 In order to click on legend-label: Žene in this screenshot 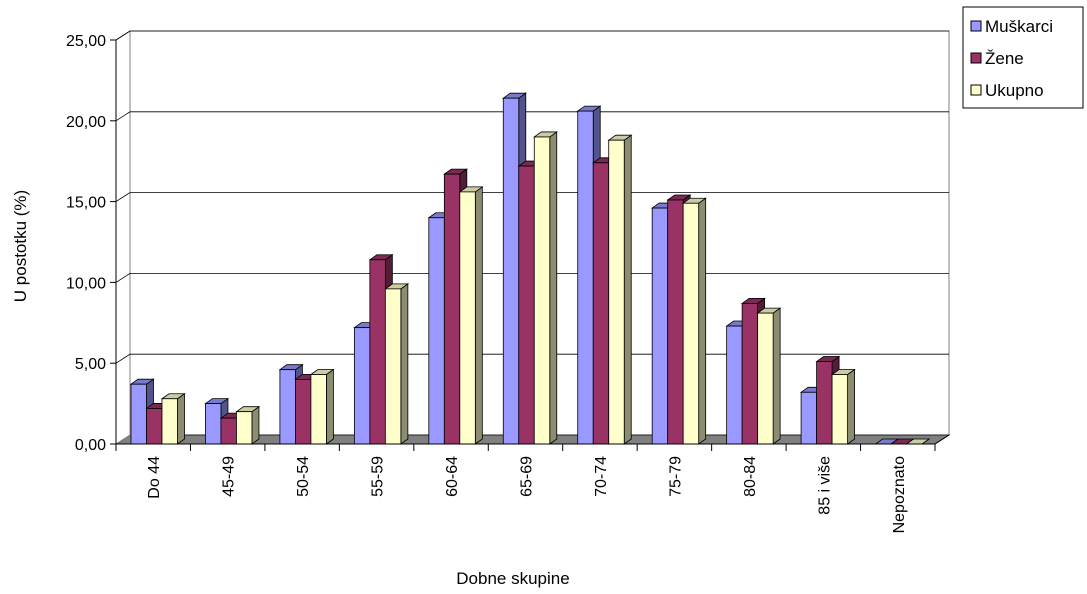, I will do `click(1004, 58)`.